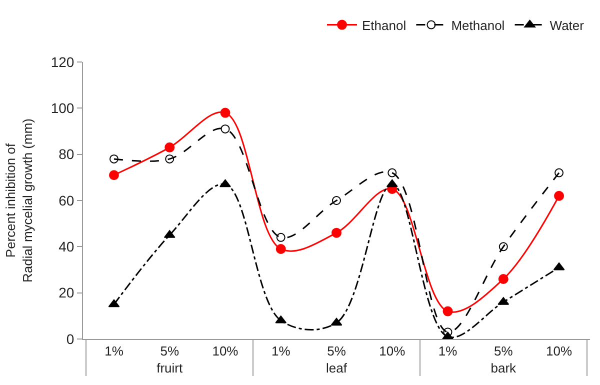 This screenshot has height=385, width=600. What do you see at coordinates (62, 108) in the screenshot?
I see `y-tick-label: 100` at bounding box center [62, 108].